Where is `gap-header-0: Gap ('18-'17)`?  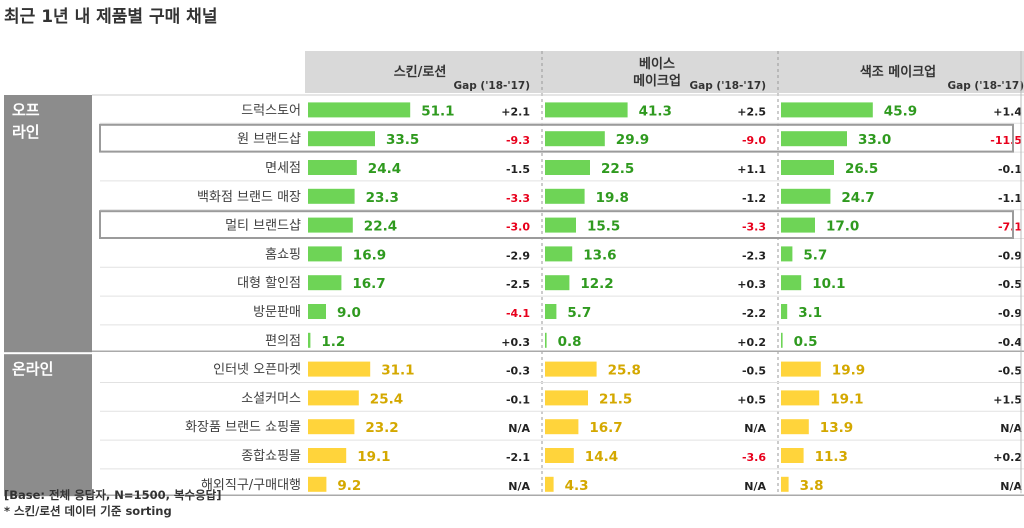
gap-header-0: Gap ('18-'17) is located at coordinates (492, 86).